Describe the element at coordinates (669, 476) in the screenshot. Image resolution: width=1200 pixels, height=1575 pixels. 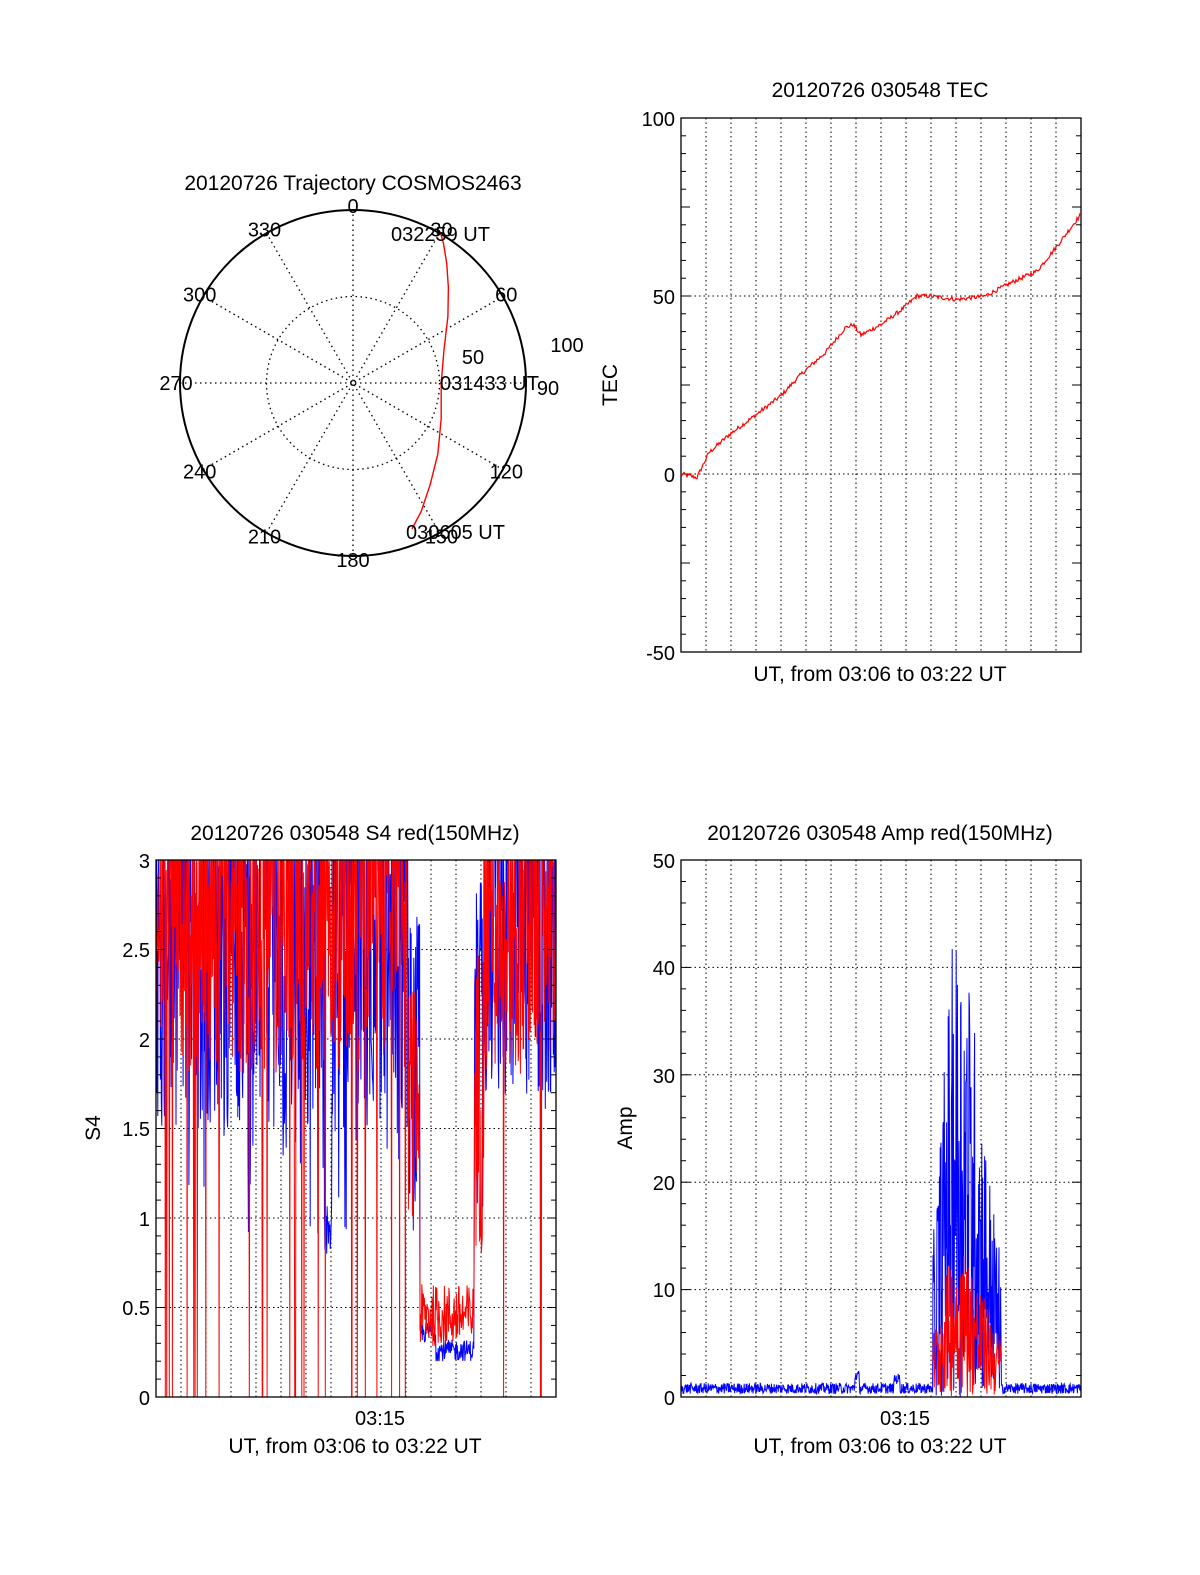
I see `tec-ytick-0: 0` at that location.